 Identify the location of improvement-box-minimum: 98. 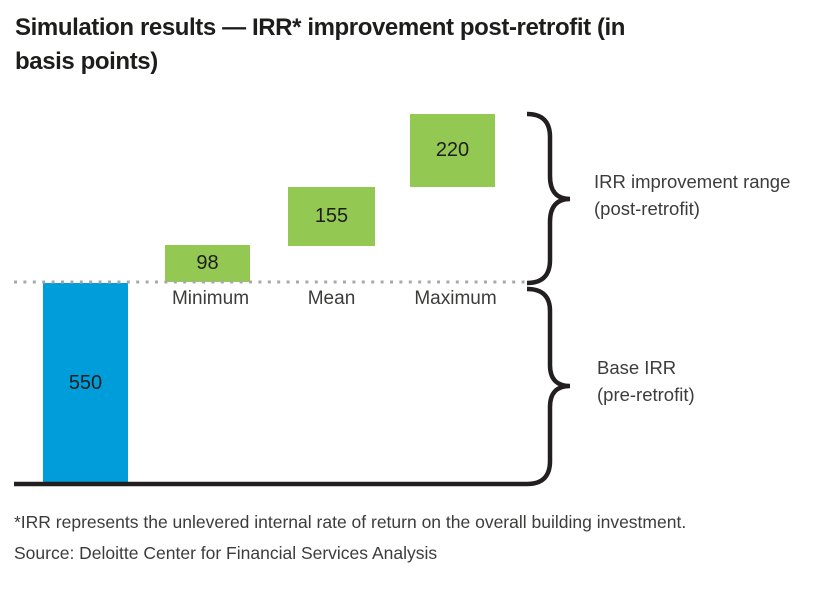
(207, 263).